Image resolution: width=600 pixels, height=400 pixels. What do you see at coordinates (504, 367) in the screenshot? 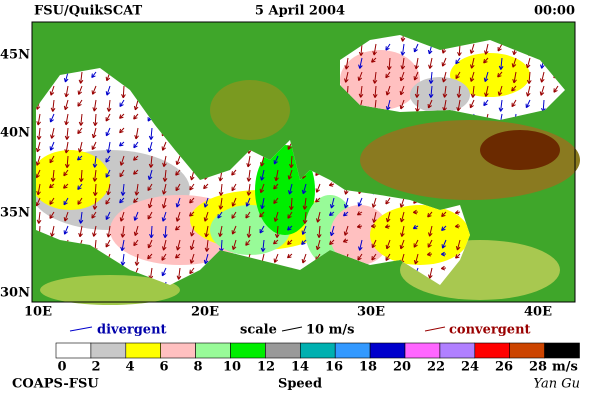
I see `colorbar-label: 26` at bounding box center [504, 367].